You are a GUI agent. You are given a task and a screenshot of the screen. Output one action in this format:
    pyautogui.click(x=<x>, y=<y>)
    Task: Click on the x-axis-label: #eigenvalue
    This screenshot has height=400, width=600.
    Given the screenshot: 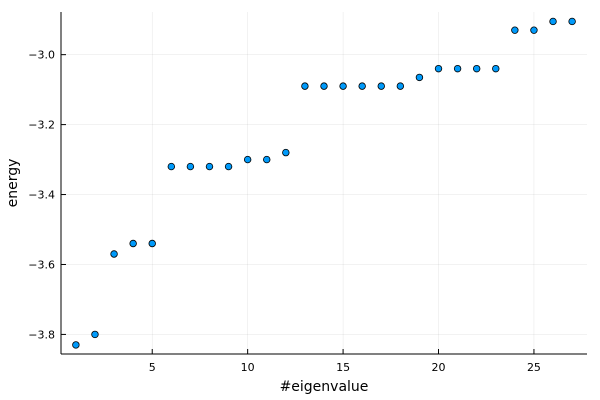 What is the action you would take?
    pyautogui.click(x=324, y=387)
    